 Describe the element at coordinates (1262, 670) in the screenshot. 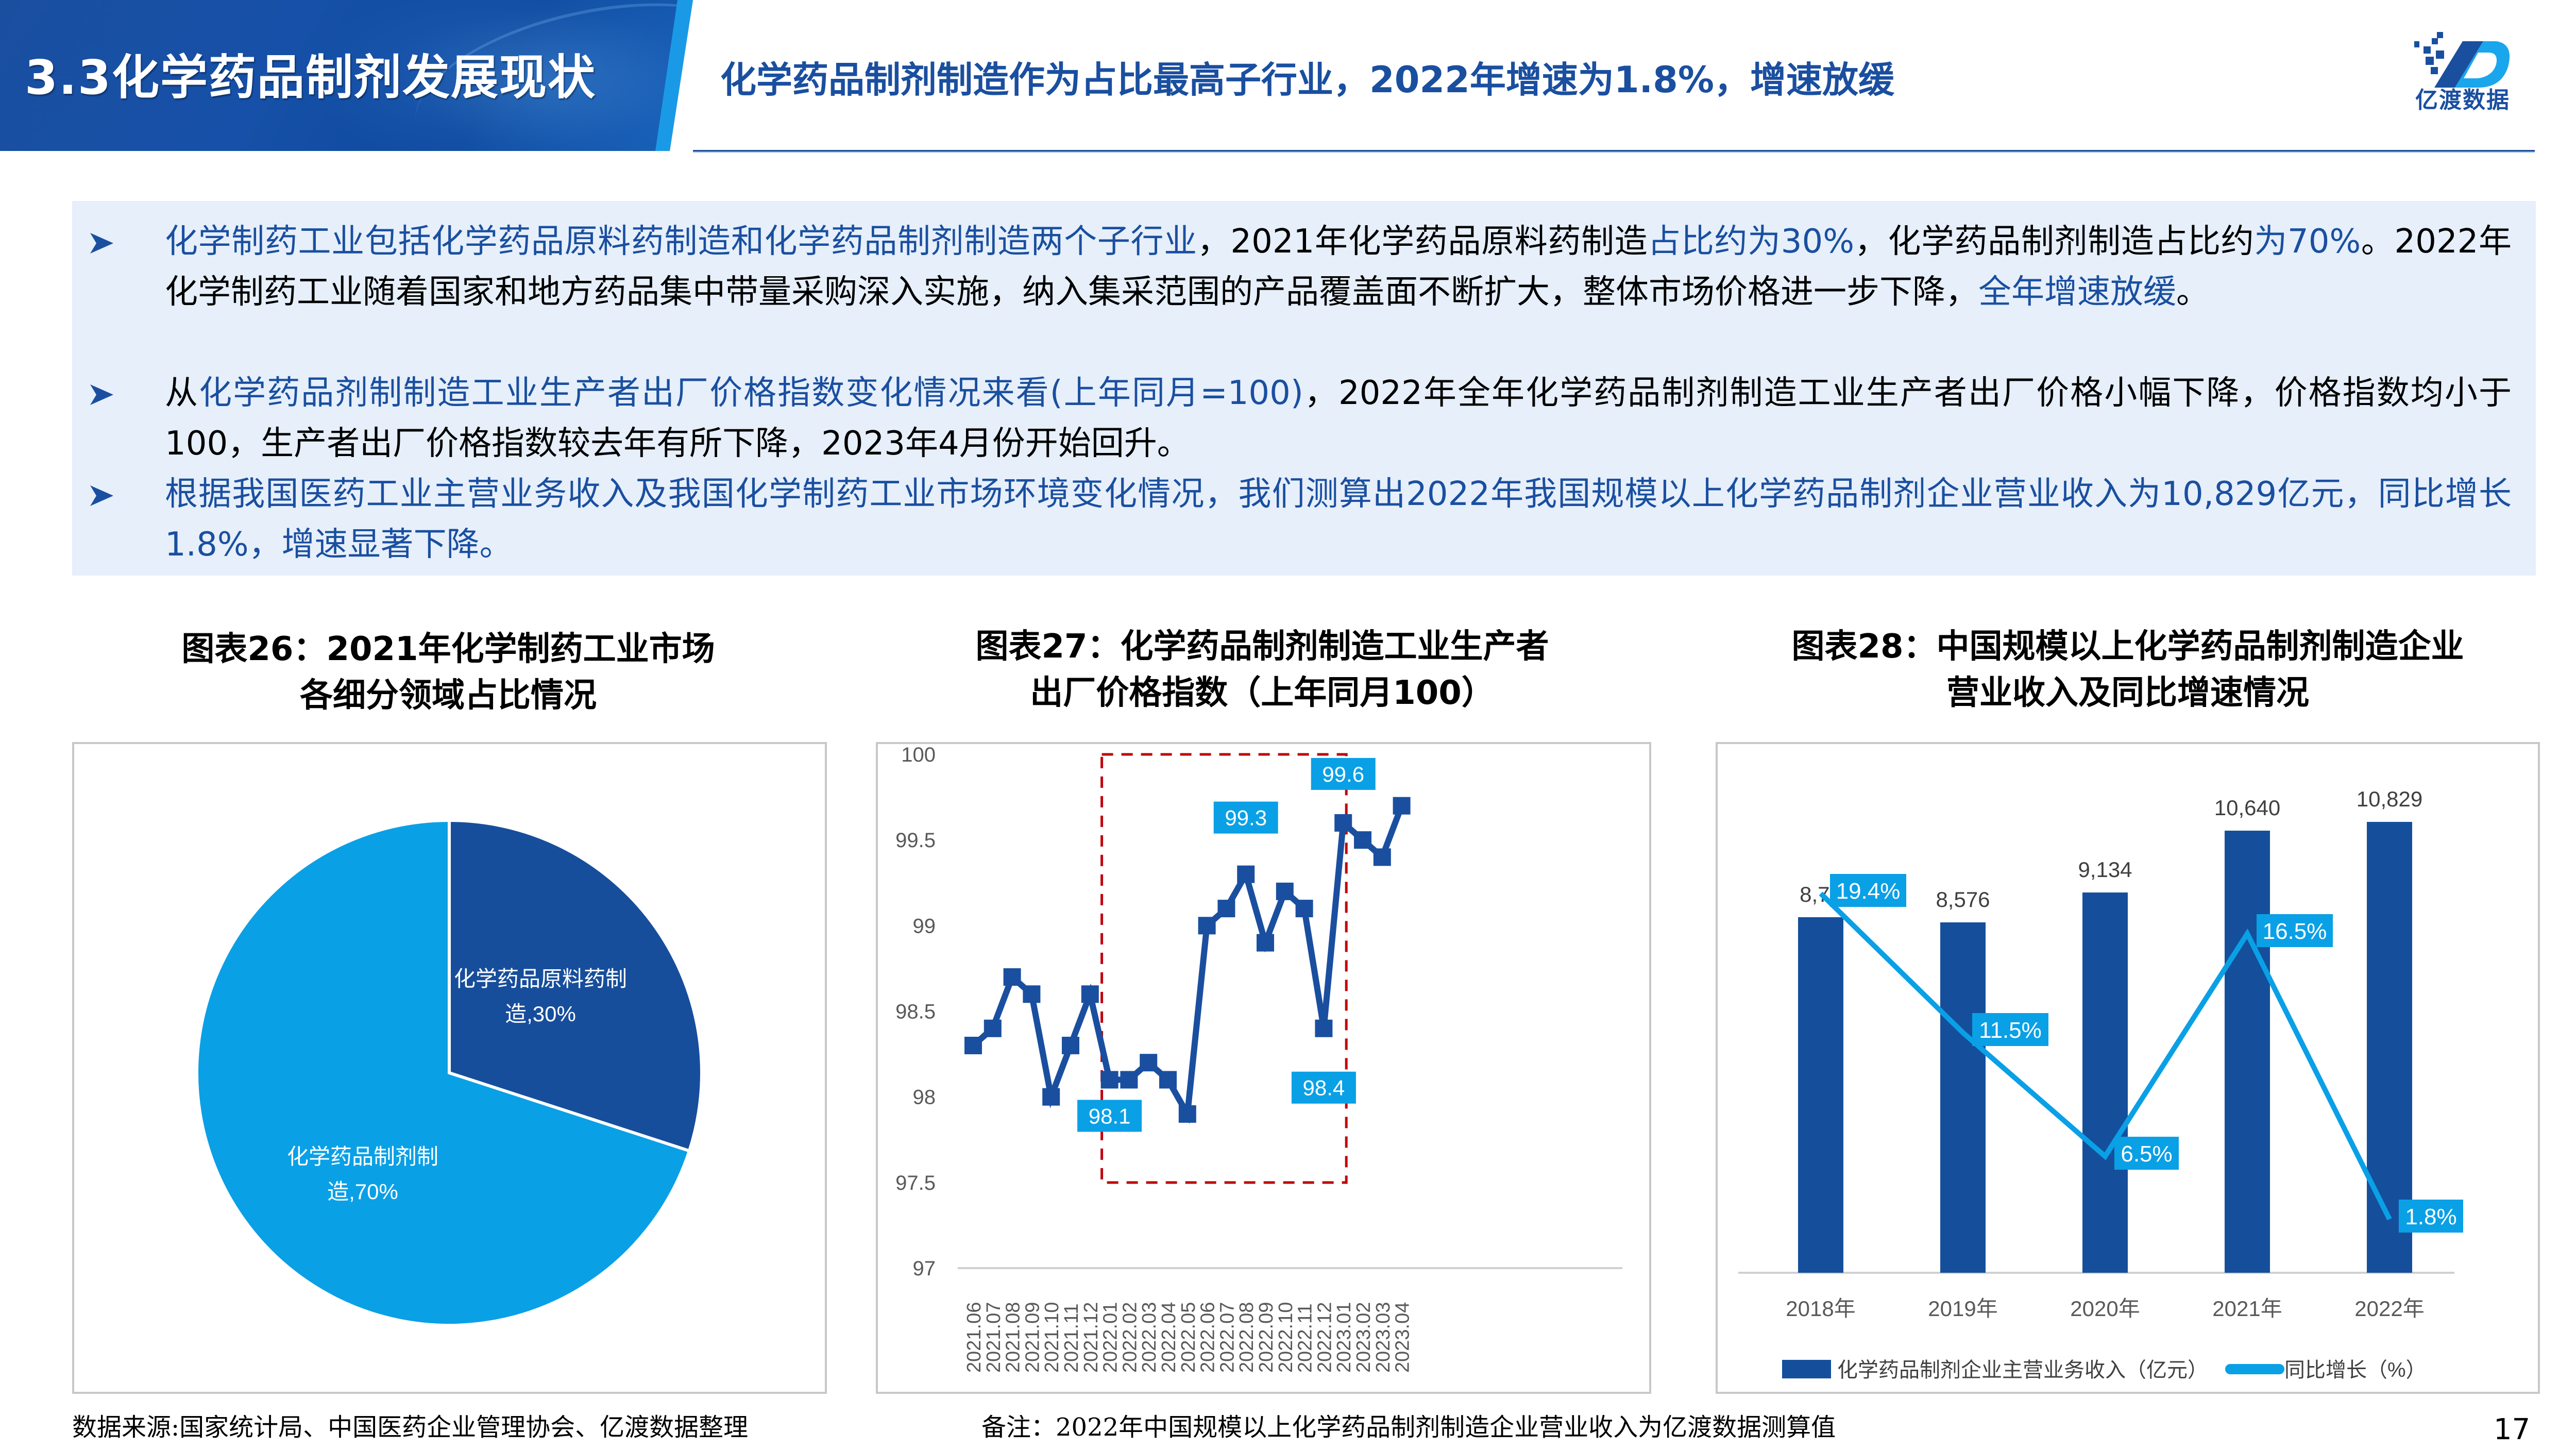

I see `chart27-title: 图表27：化学药品制剂制造工业生产者 出厂价格指数（上年同月100）` at that location.